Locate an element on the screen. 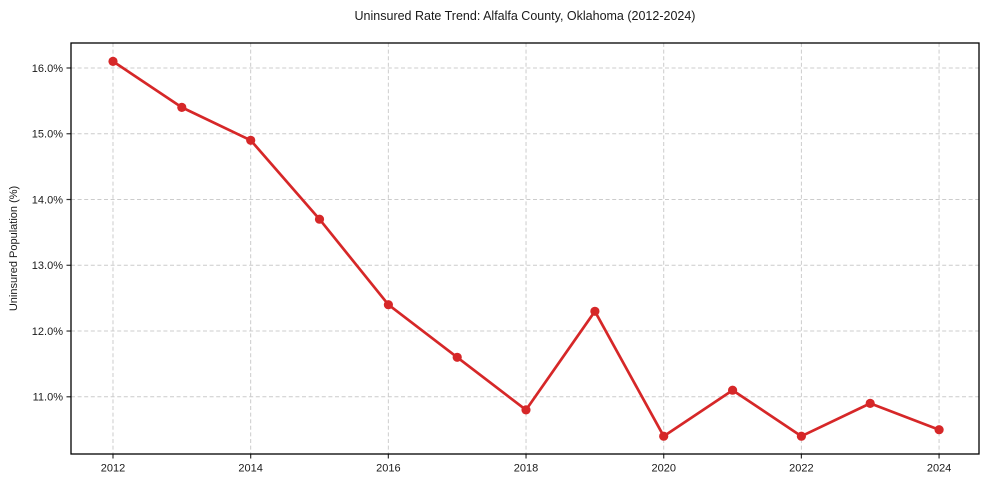 The width and height of the screenshot is (989, 490). x-tick-label: 2018 is located at coordinates (526, 469).